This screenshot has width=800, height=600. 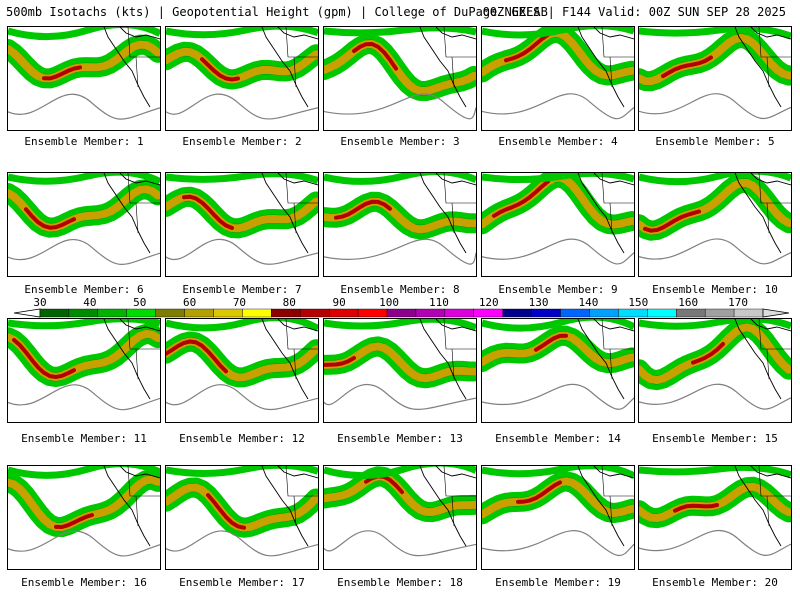 I want to click on ensemble-member-caption: Ensemble Member: 16, so click(x=84, y=582).